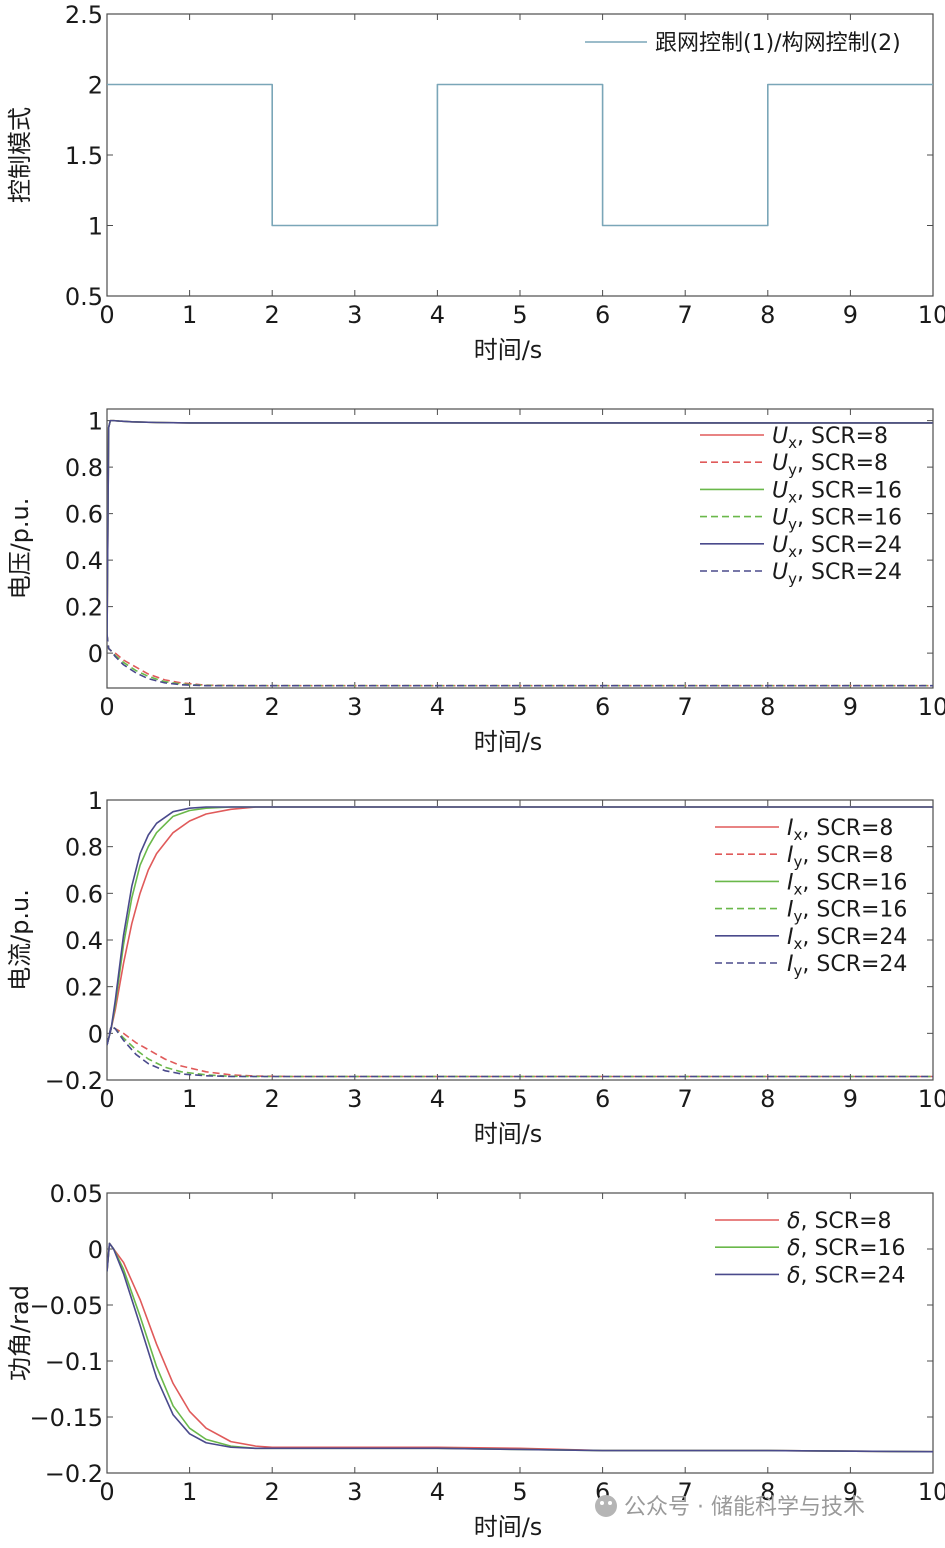 The height and width of the screenshot is (1548, 945). I want to click on legend-label: Ux, SCR=24, so click(837, 547).